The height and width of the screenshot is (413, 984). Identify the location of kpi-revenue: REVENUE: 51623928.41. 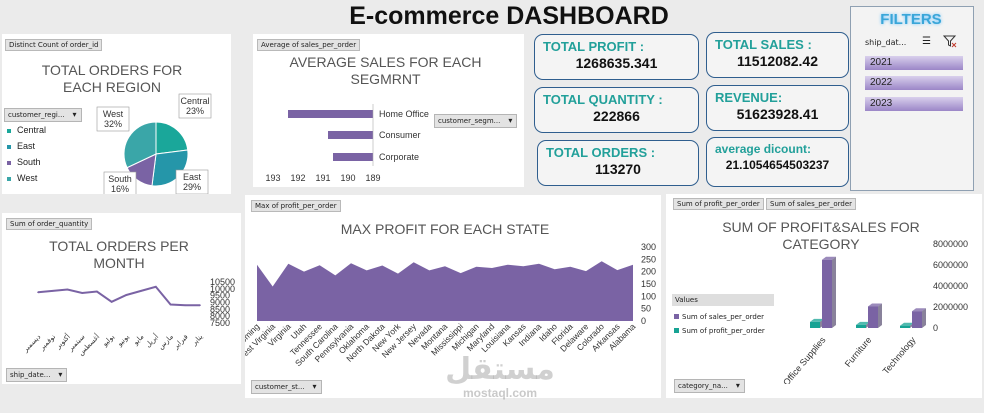
(777, 108).